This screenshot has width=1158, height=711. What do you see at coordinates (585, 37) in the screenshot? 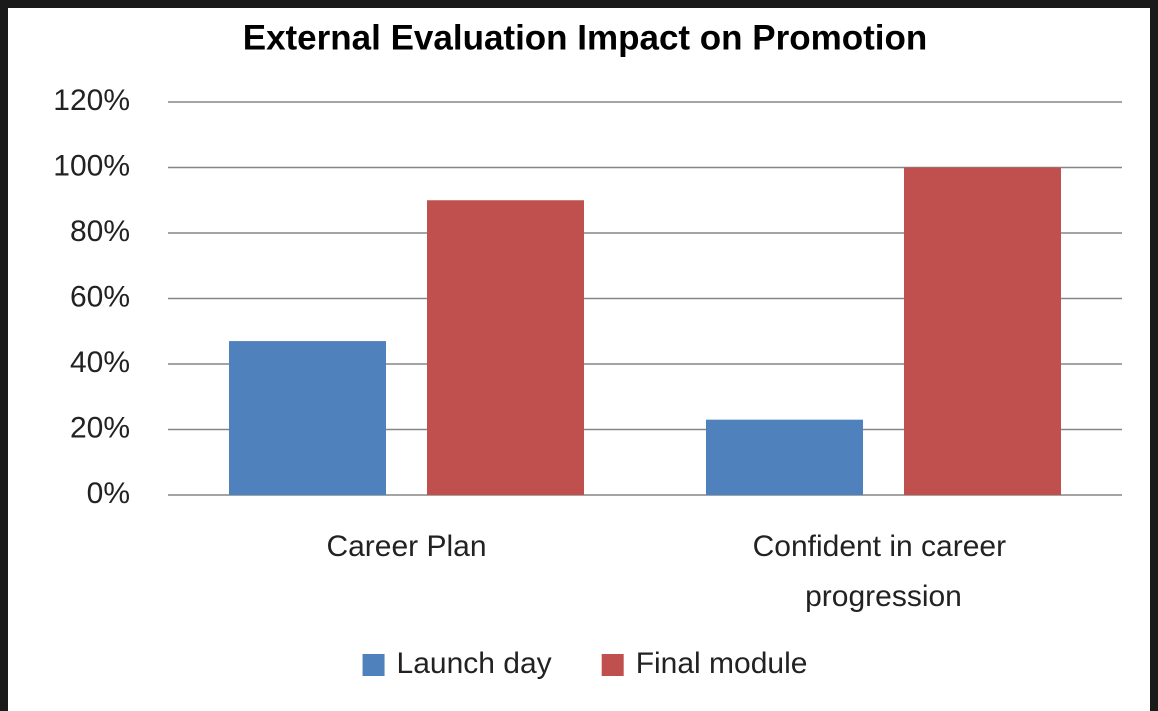
I see `chart-title: External Evaluation Impact on Promotion` at bounding box center [585, 37].